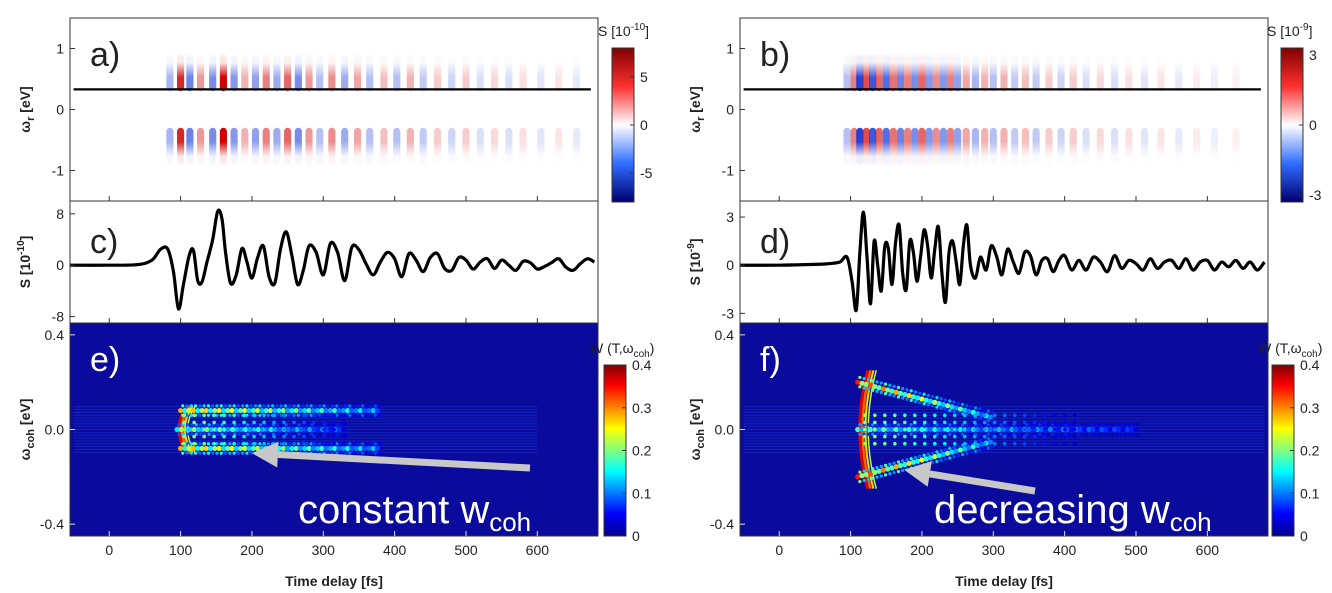 This screenshot has width=1332, height=593. What do you see at coordinates (646, 173) in the screenshot?
I see `colorbar-tick-label: -5` at bounding box center [646, 173].